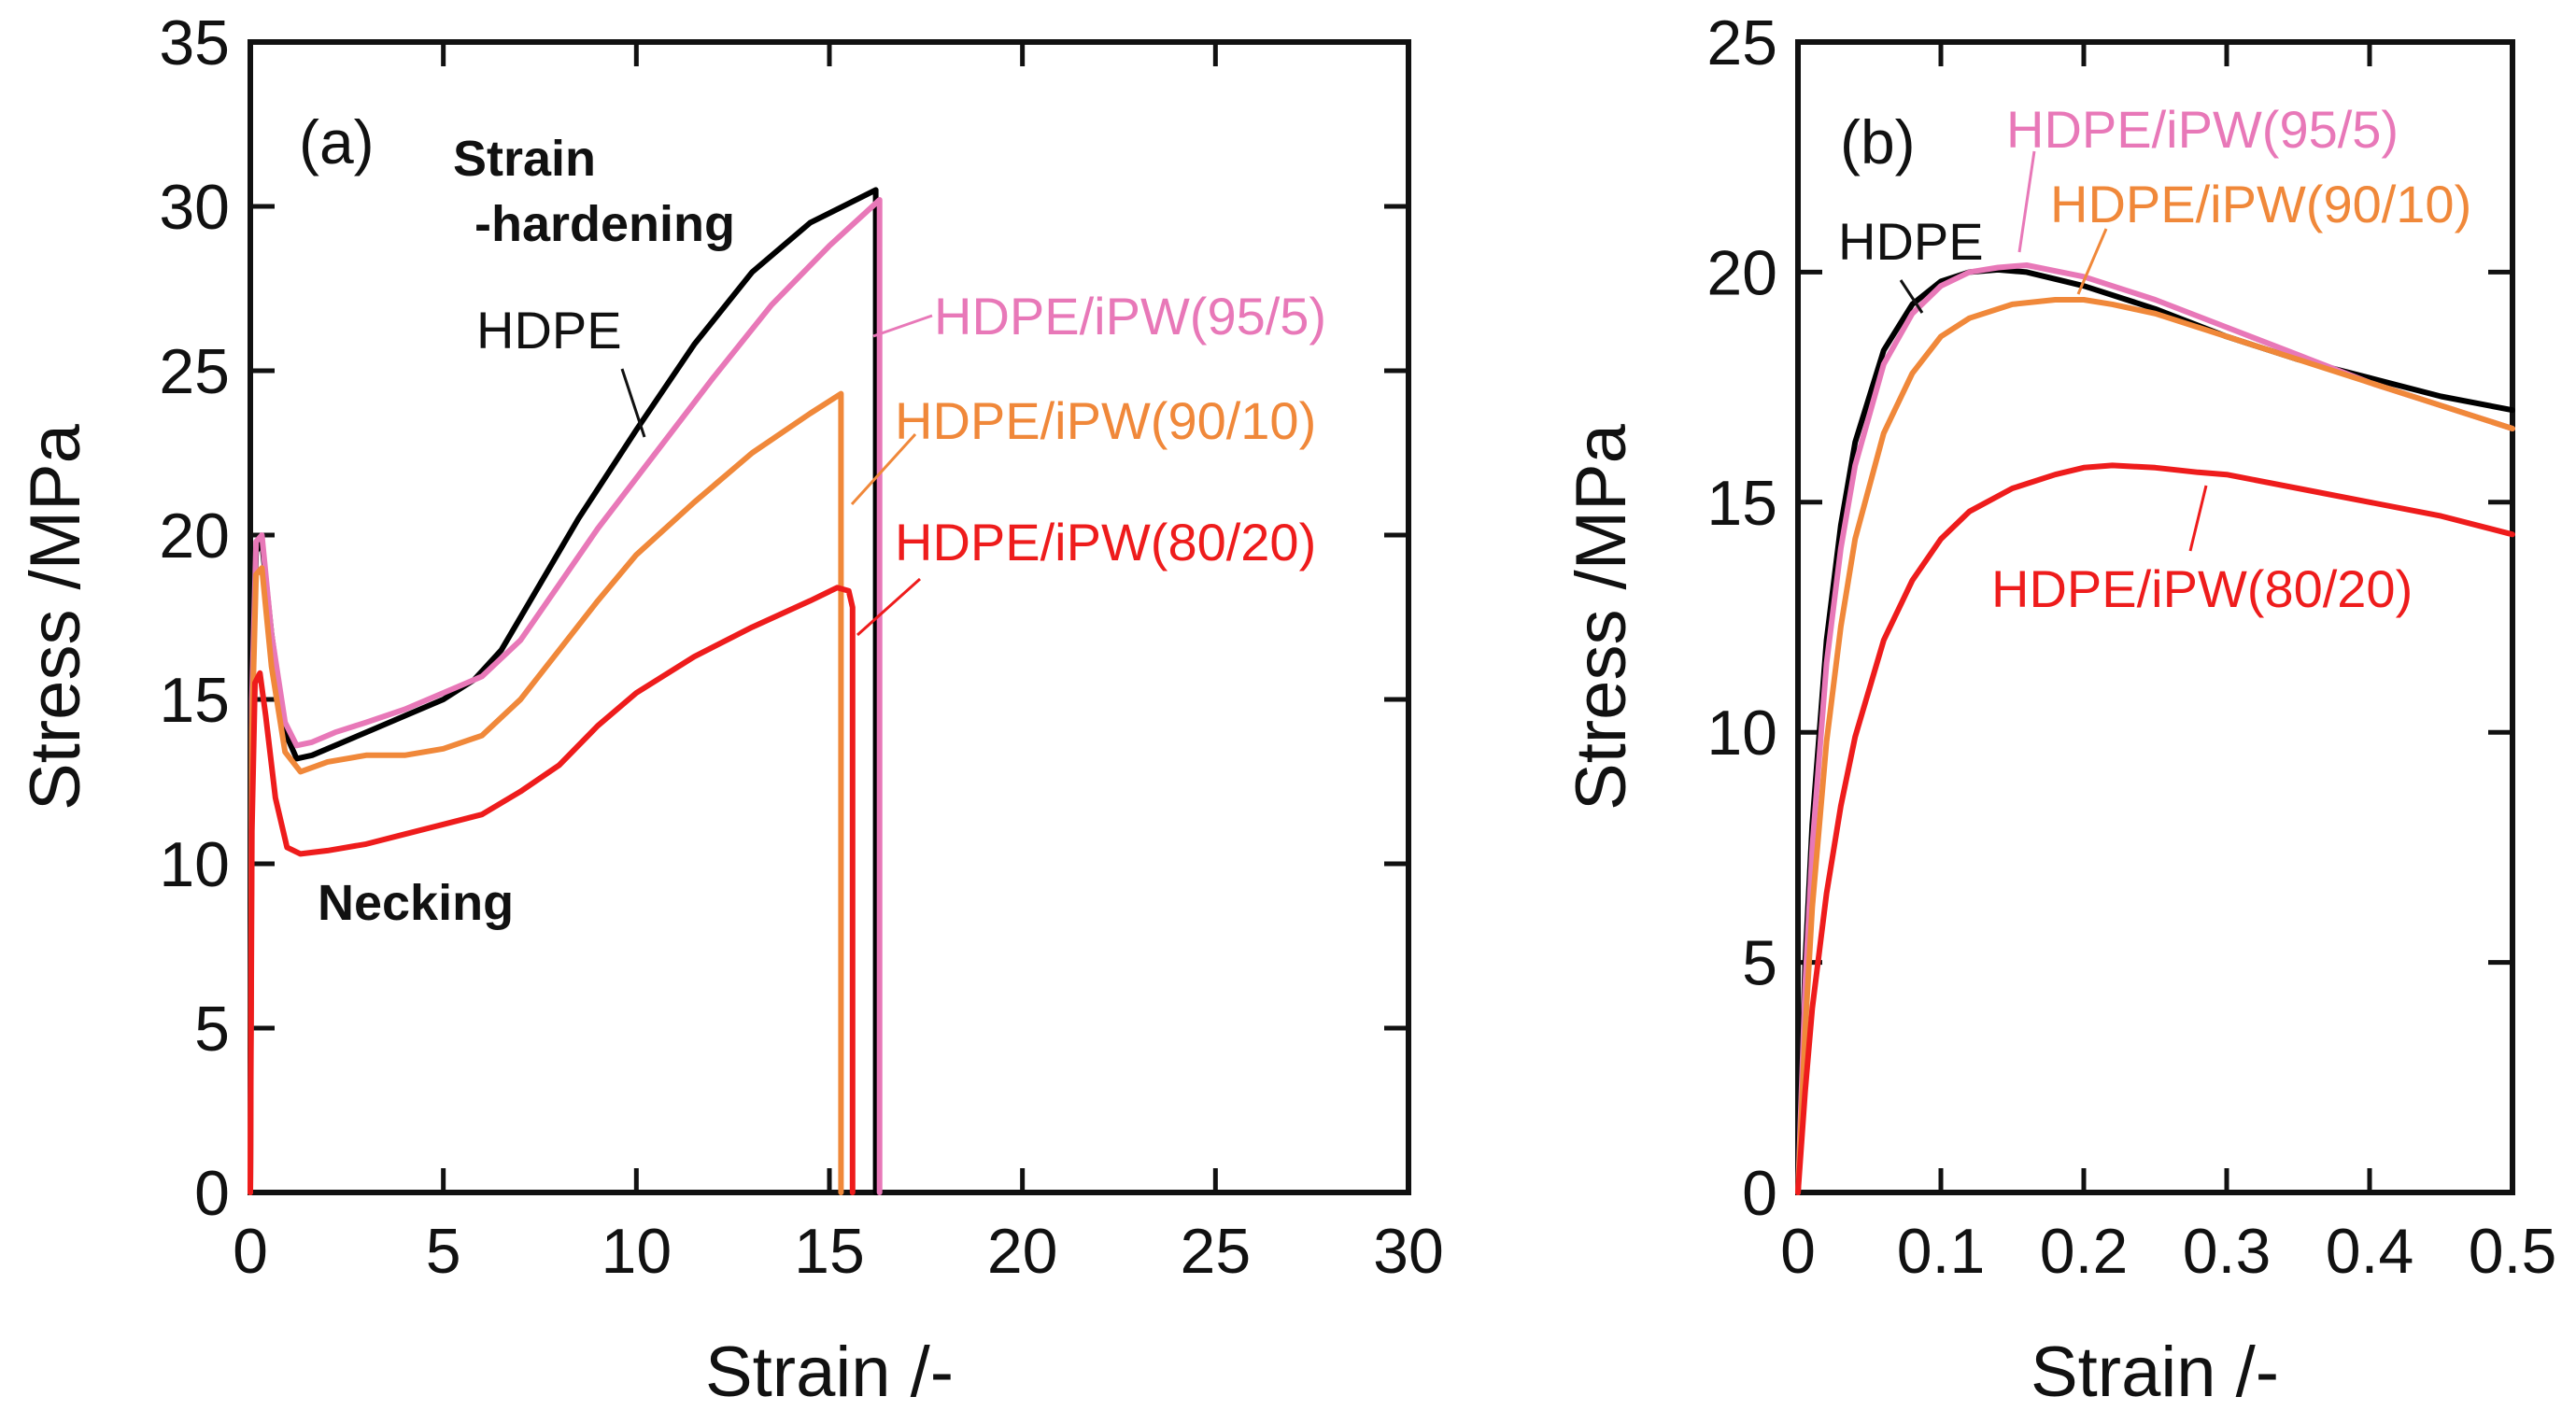 The width and height of the screenshot is (2576, 1425). Describe the element at coordinates (1105, 542) in the screenshot. I see `label-8020-a: HDPE/iPW(80/20)` at that location.